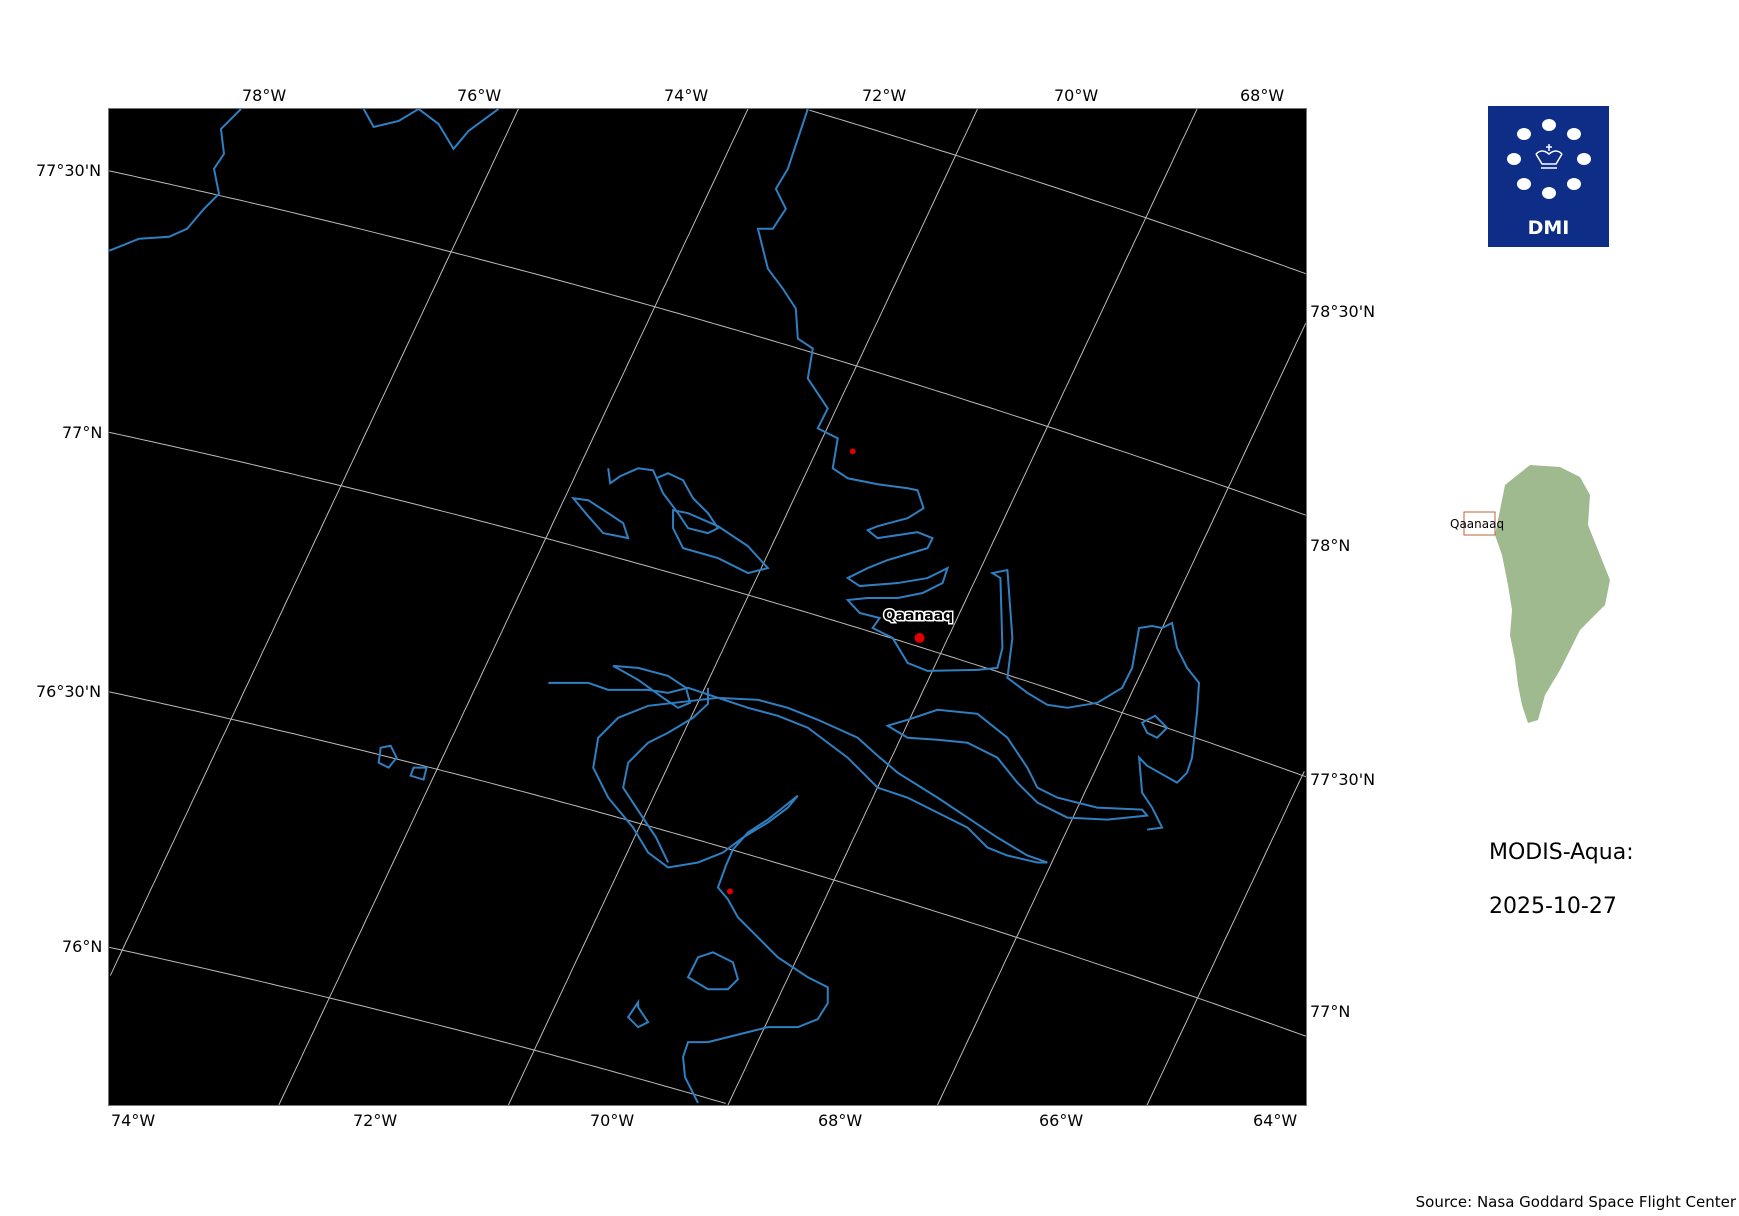  I want to click on dmi-logo: DMI, so click(1548, 176).